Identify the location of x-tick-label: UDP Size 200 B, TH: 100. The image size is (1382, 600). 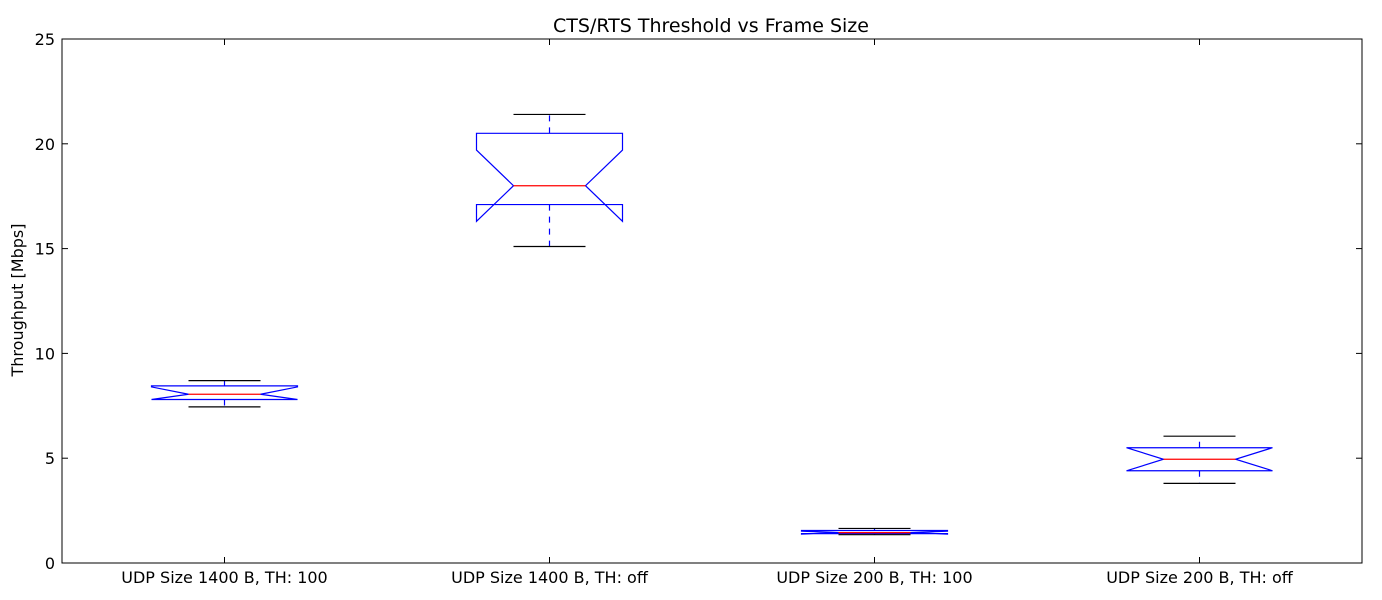
(874, 577).